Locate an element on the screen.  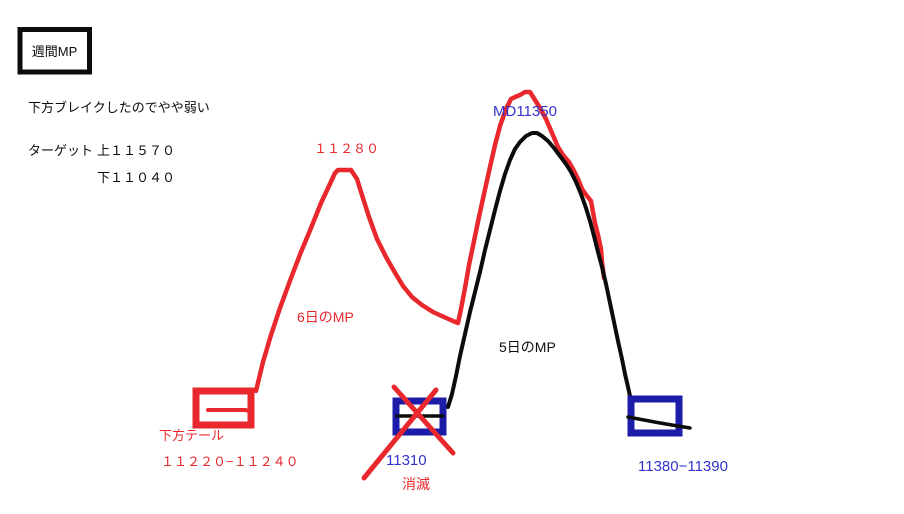
vanished-value: 11310 is located at coordinates (406, 460).